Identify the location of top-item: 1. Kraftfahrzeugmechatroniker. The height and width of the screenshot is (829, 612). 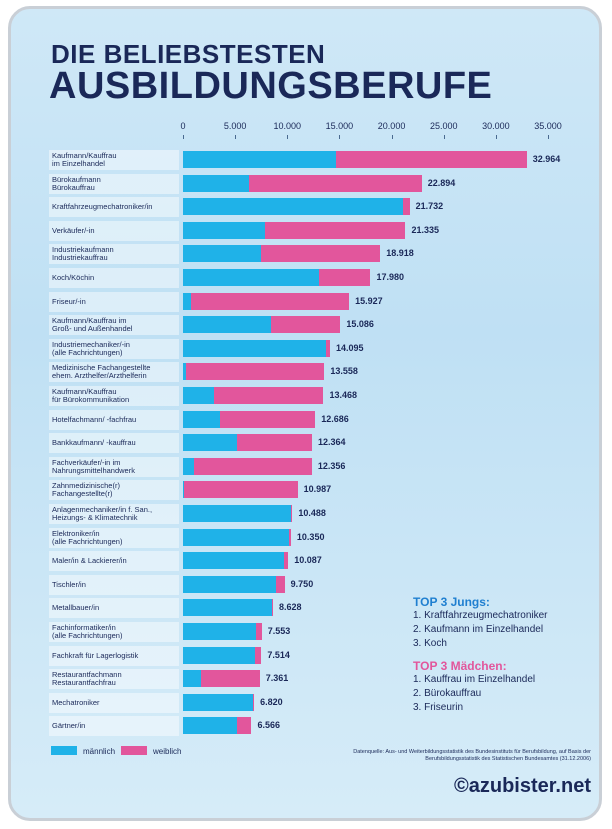
(480, 615).